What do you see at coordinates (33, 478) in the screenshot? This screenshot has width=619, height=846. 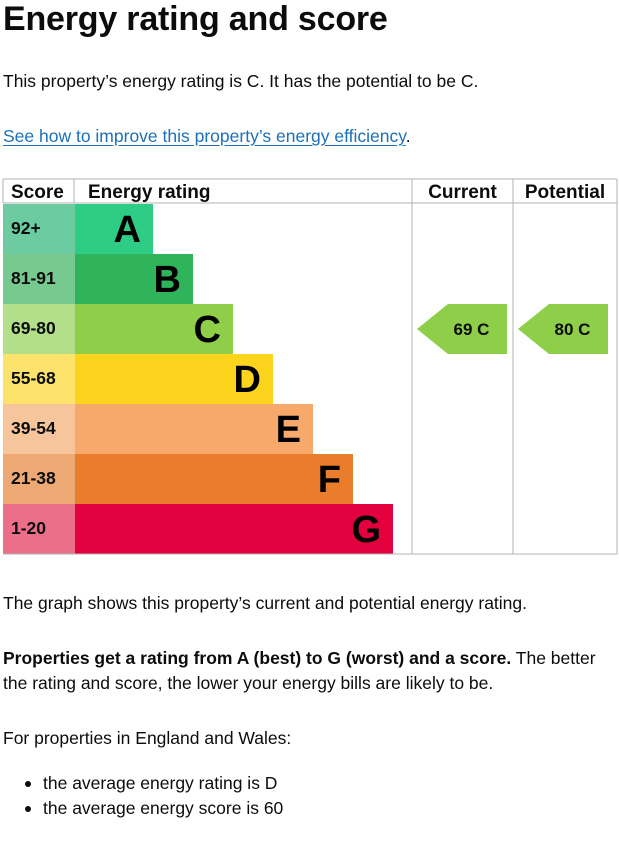 I see `score-range-f: 21-38` at bounding box center [33, 478].